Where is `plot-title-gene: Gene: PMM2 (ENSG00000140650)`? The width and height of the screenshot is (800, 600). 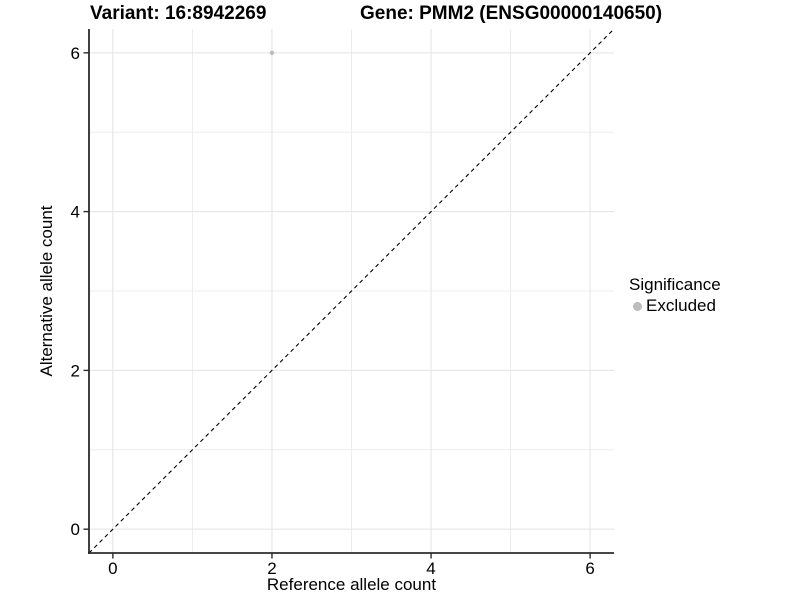
plot-title-gene: Gene: PMM2 (ENSG00000140650) is located at coordinates (511, 13).